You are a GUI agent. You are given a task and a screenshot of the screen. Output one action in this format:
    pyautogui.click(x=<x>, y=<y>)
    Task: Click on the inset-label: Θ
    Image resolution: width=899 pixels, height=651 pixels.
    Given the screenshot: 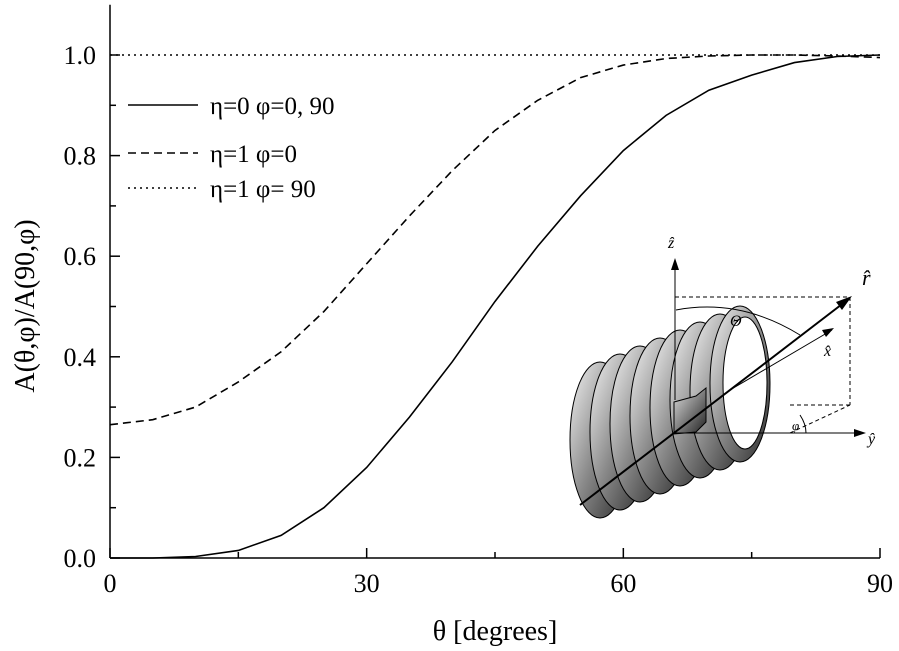 What is the action you would take?
    pyautogui.click(x=736, y=321)
    